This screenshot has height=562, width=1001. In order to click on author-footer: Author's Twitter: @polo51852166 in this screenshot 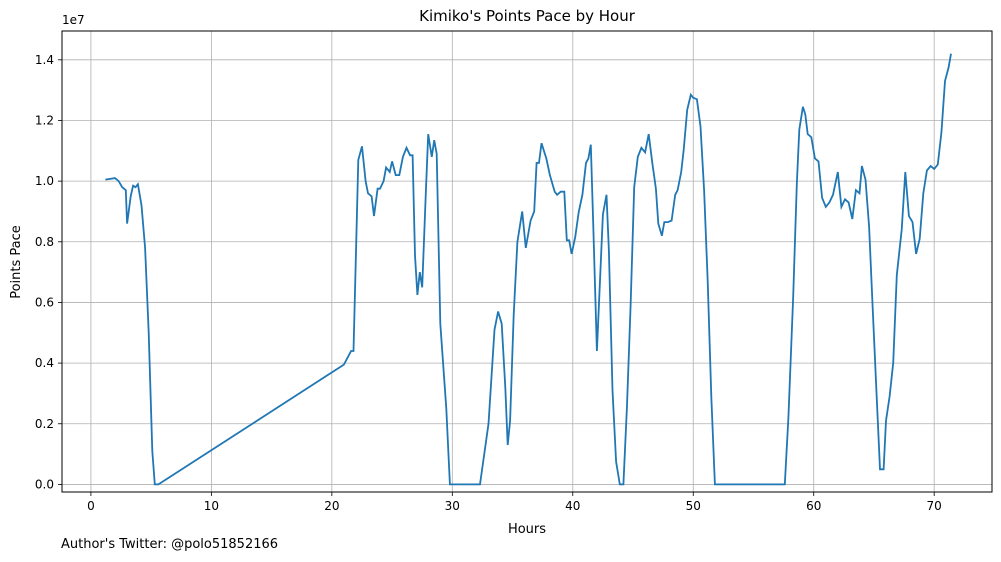, I will do `click(170, 544)`.